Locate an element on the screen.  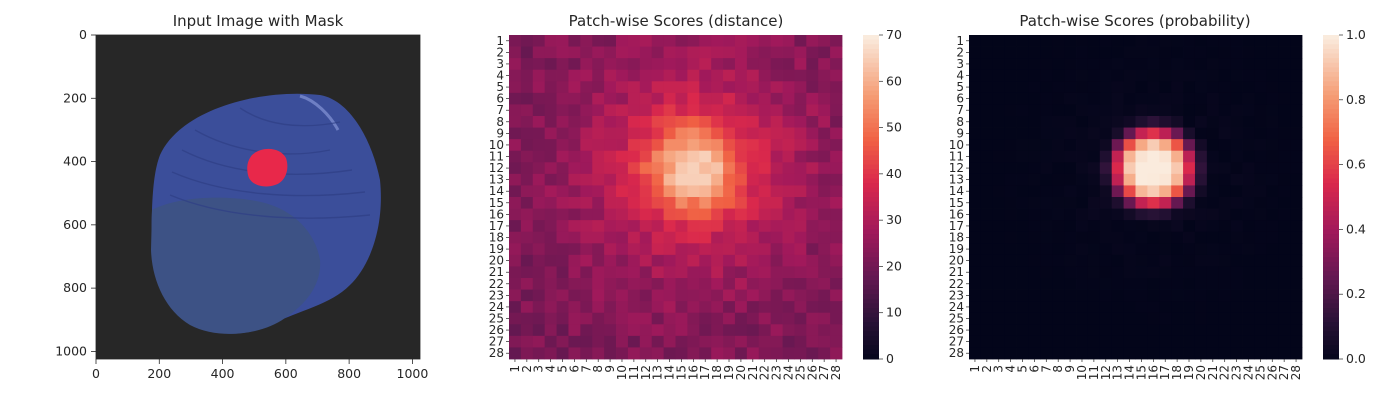
y-tick-label: 6 is located at coordinates (960, 99).